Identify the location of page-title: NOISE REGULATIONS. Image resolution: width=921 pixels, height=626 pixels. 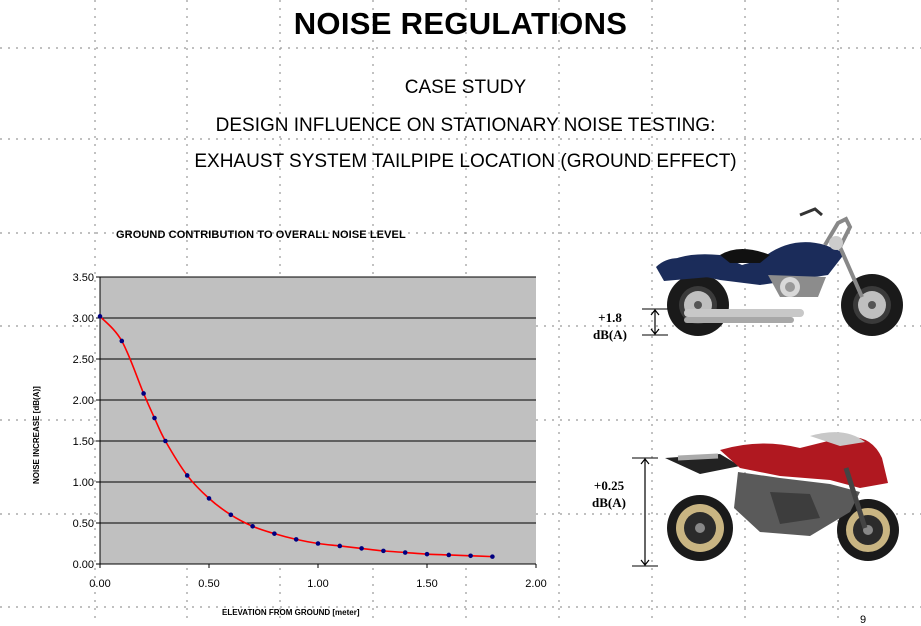
(460, 23).